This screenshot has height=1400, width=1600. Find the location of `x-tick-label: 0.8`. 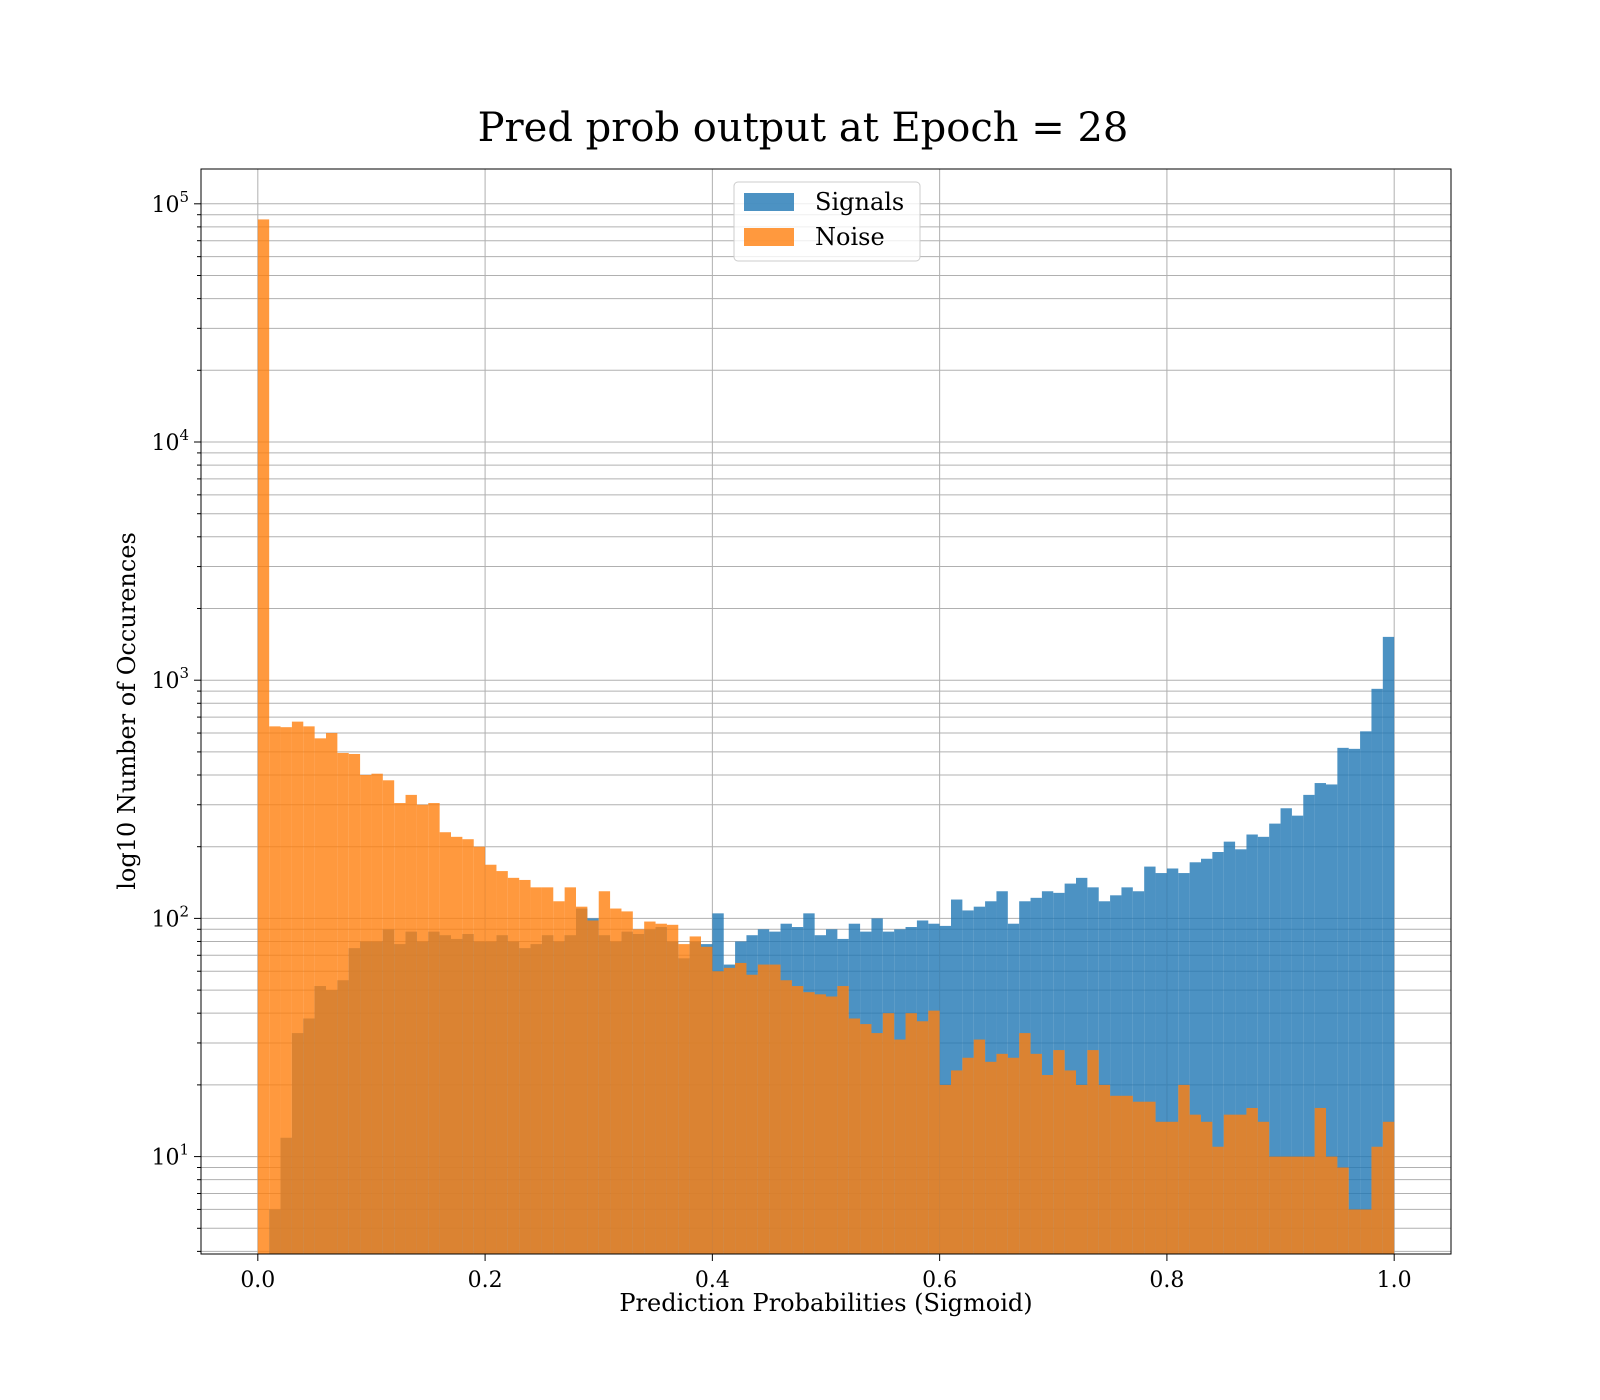

x-tick-label: 0.8 is located at coordinates (1166, 1280).